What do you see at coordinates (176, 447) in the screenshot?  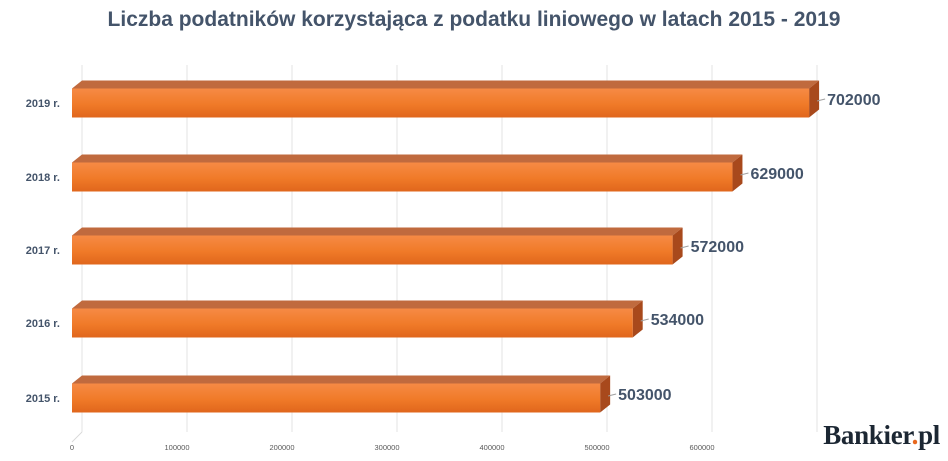 I see `x-tick-label: 100000` at bounding box center [176, 447].